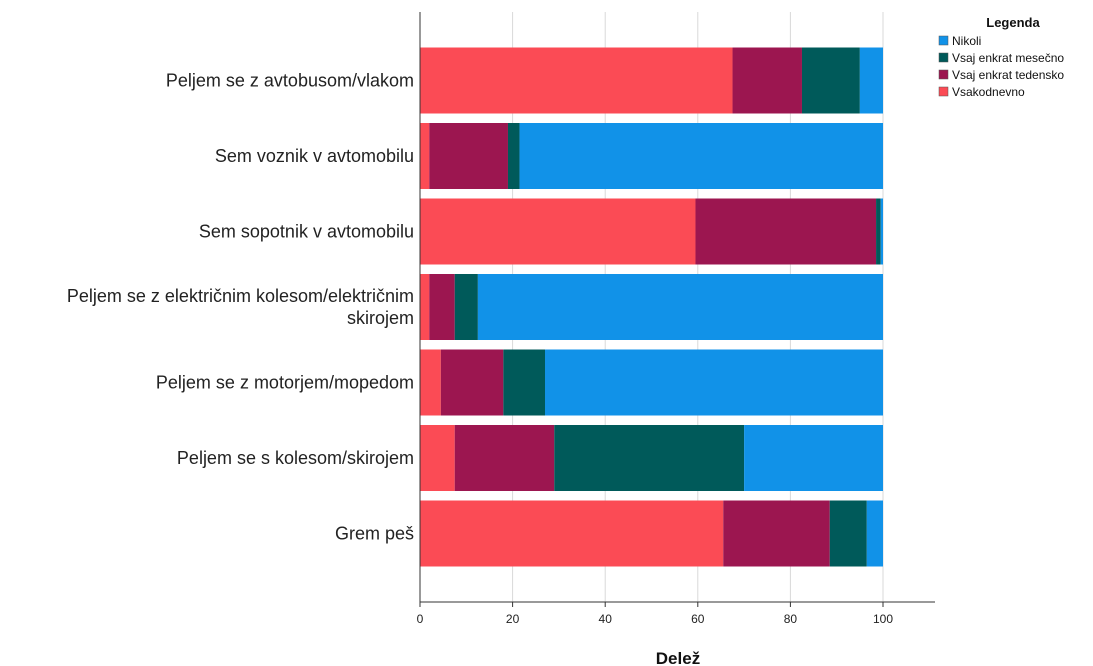 This screenshot has height=666, width=1093. What do you see at coordinates (791, 619) in the screenshot?
I see `x-tick-label: 80` at bounding box center [791, 619].